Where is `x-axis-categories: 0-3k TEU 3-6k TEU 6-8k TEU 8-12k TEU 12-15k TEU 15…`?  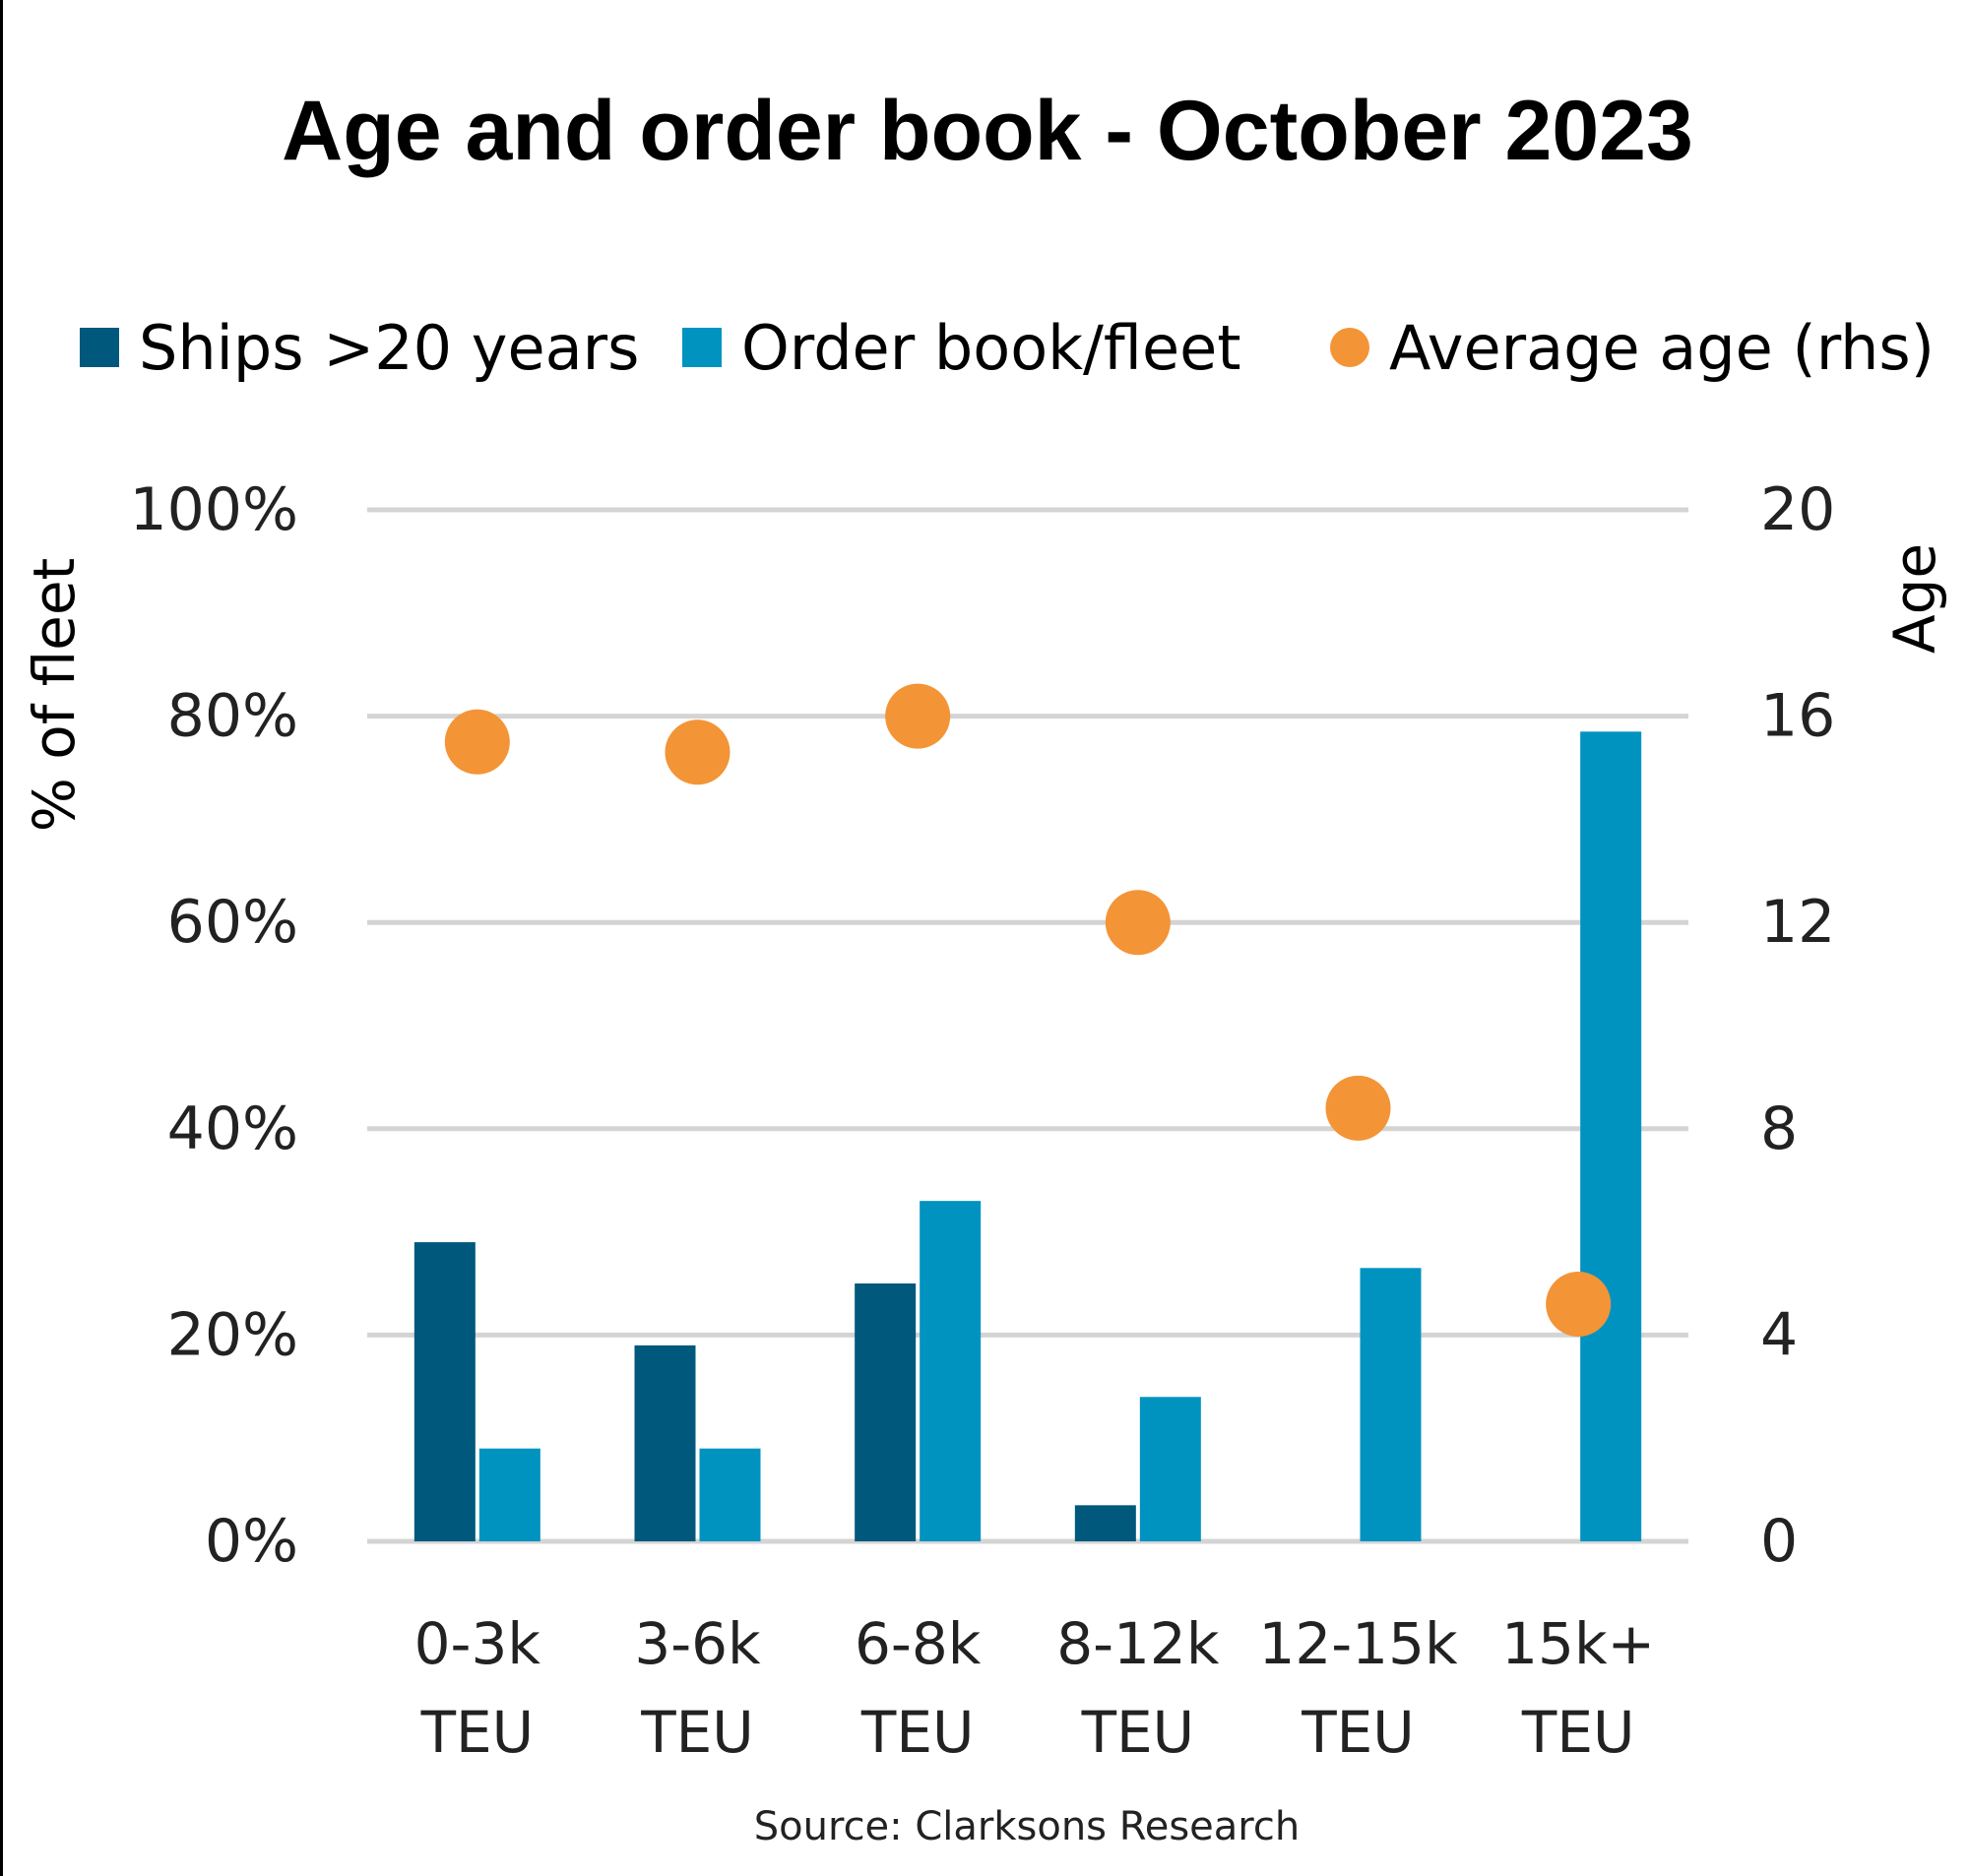 x-axis-categories: 0-3k TEU 3-6k TEU 6-8k TEU 8-12k TEU 12-15k TEU 15… is located at coordinates (1034, 1688).